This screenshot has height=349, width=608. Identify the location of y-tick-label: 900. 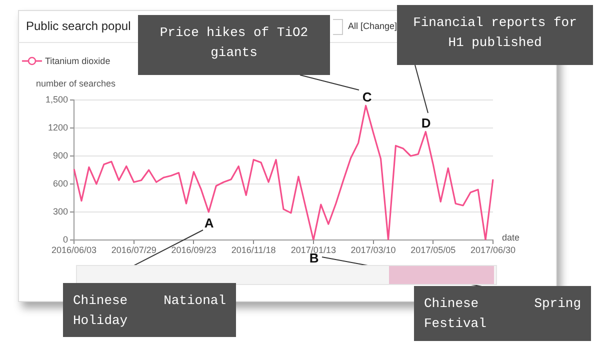
(60, 155).